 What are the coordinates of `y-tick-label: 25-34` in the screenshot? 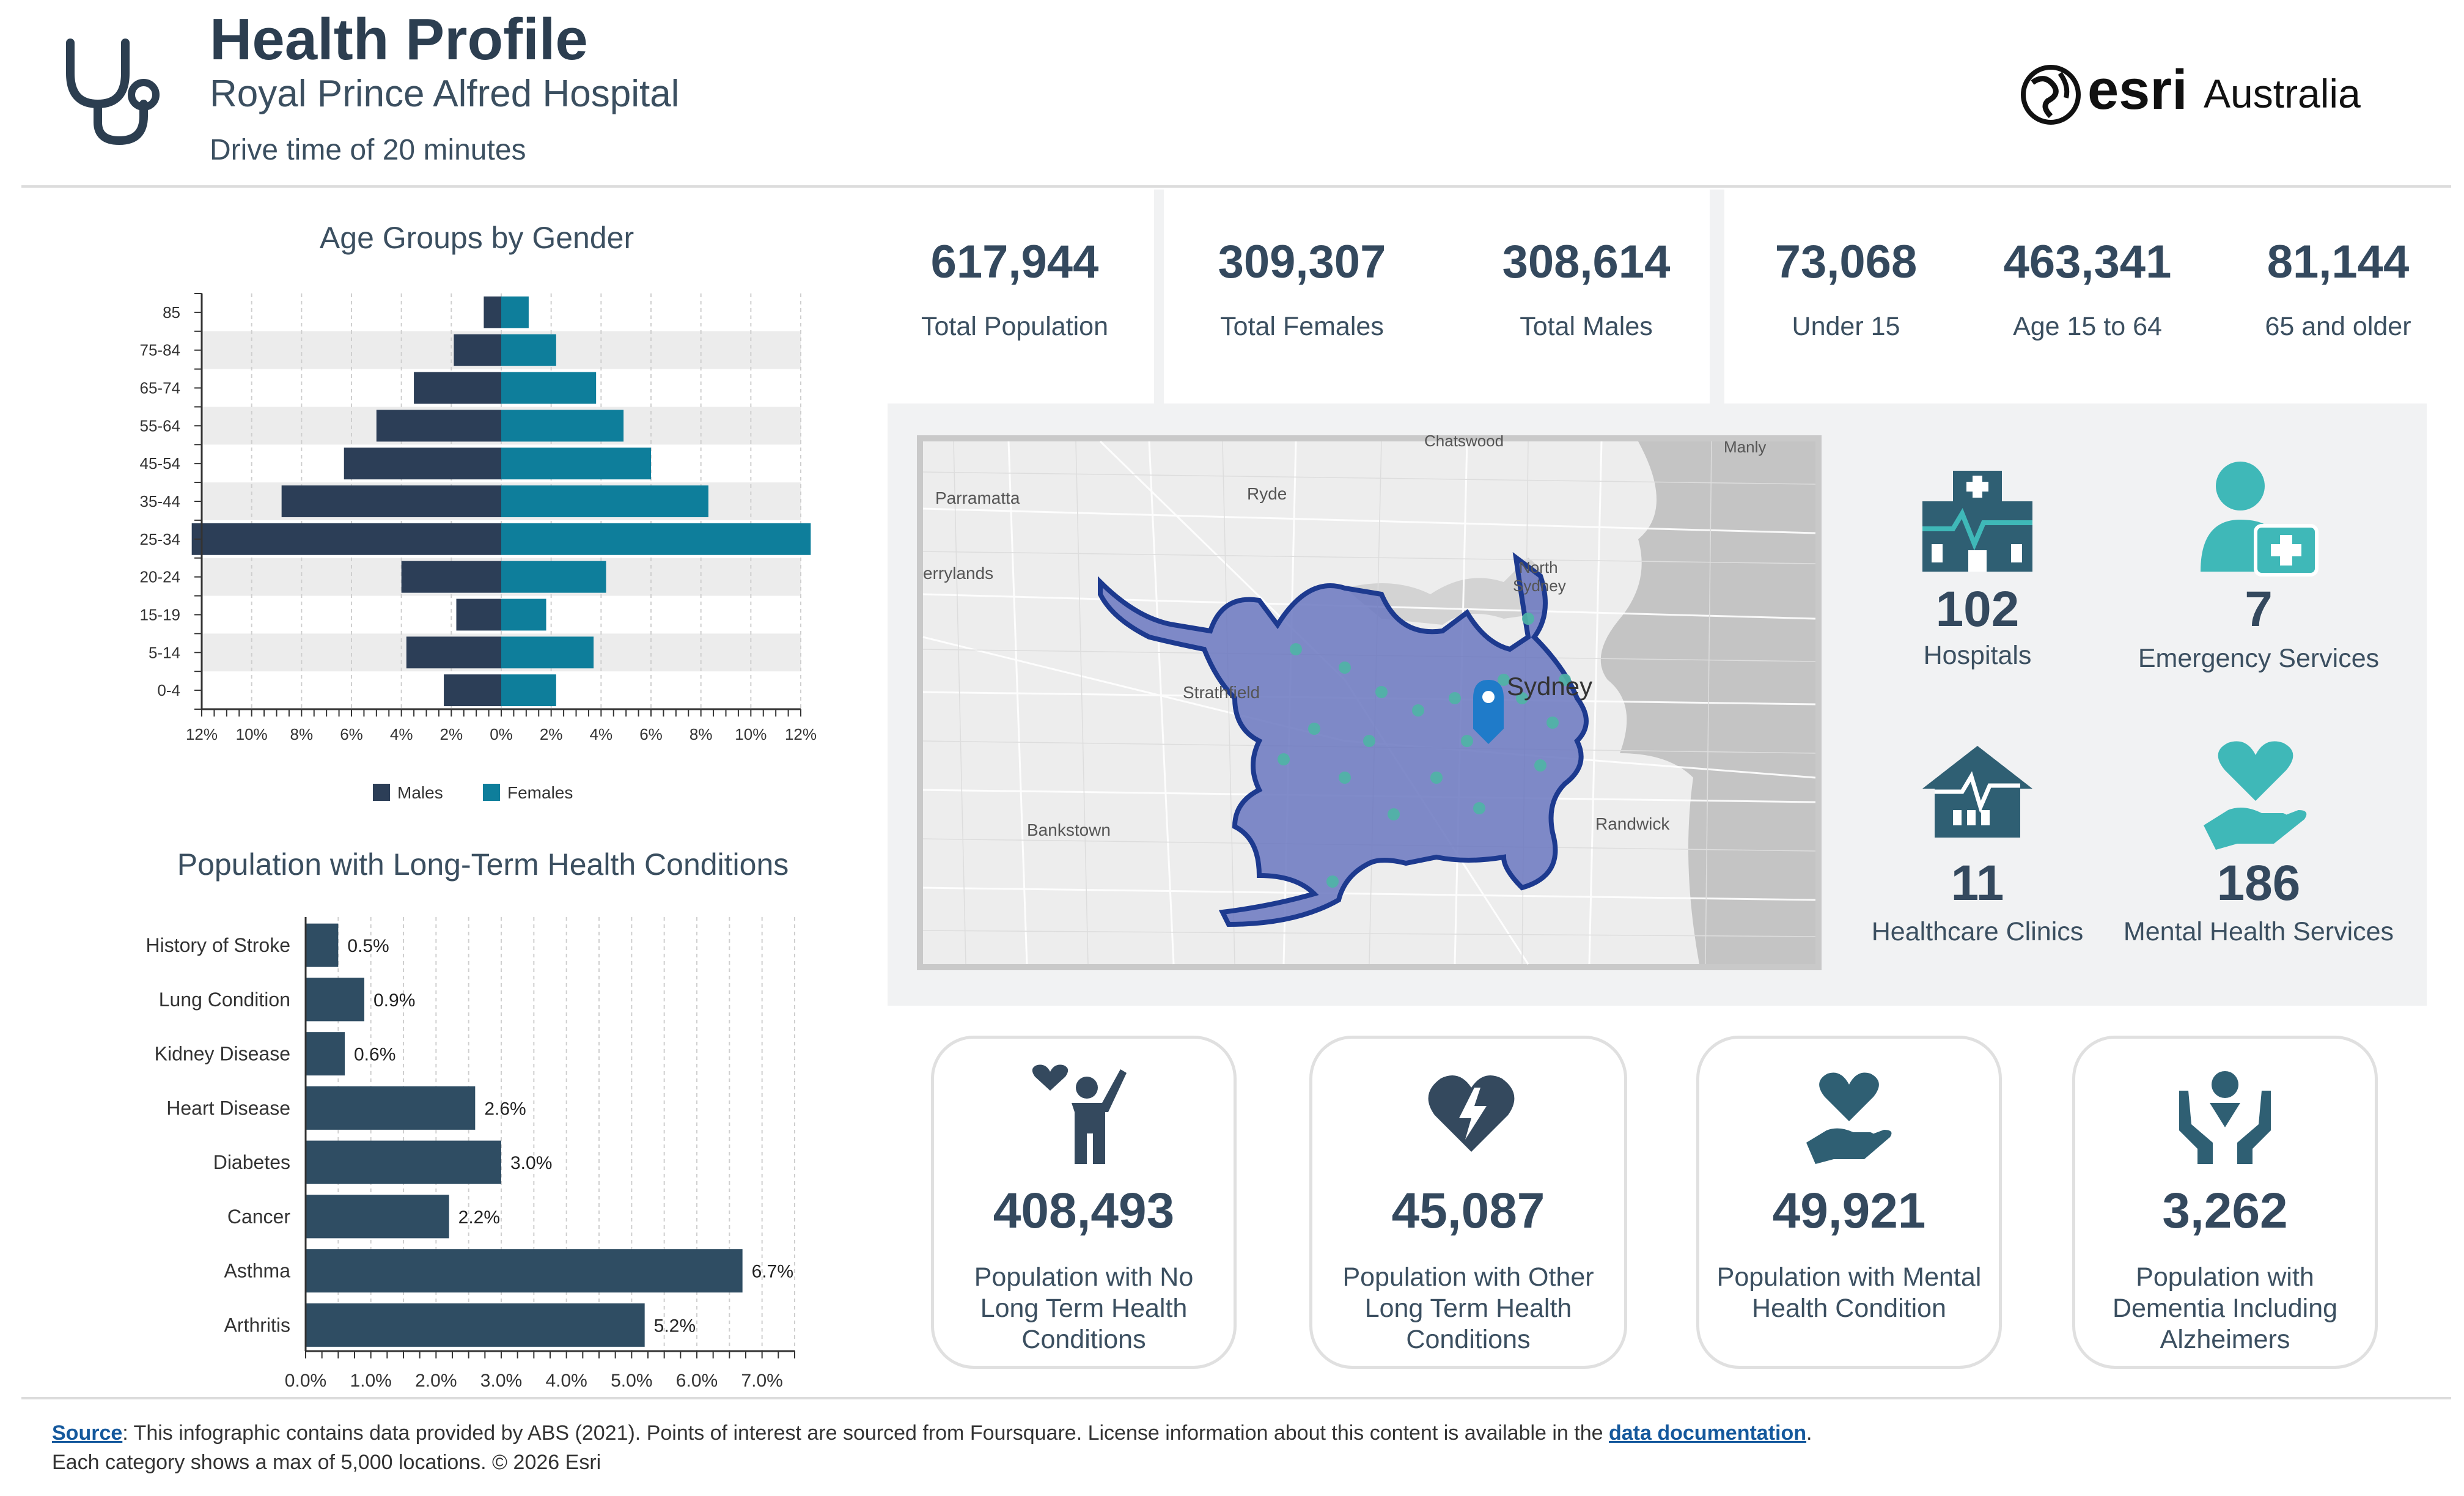 It's located at (160, 539).